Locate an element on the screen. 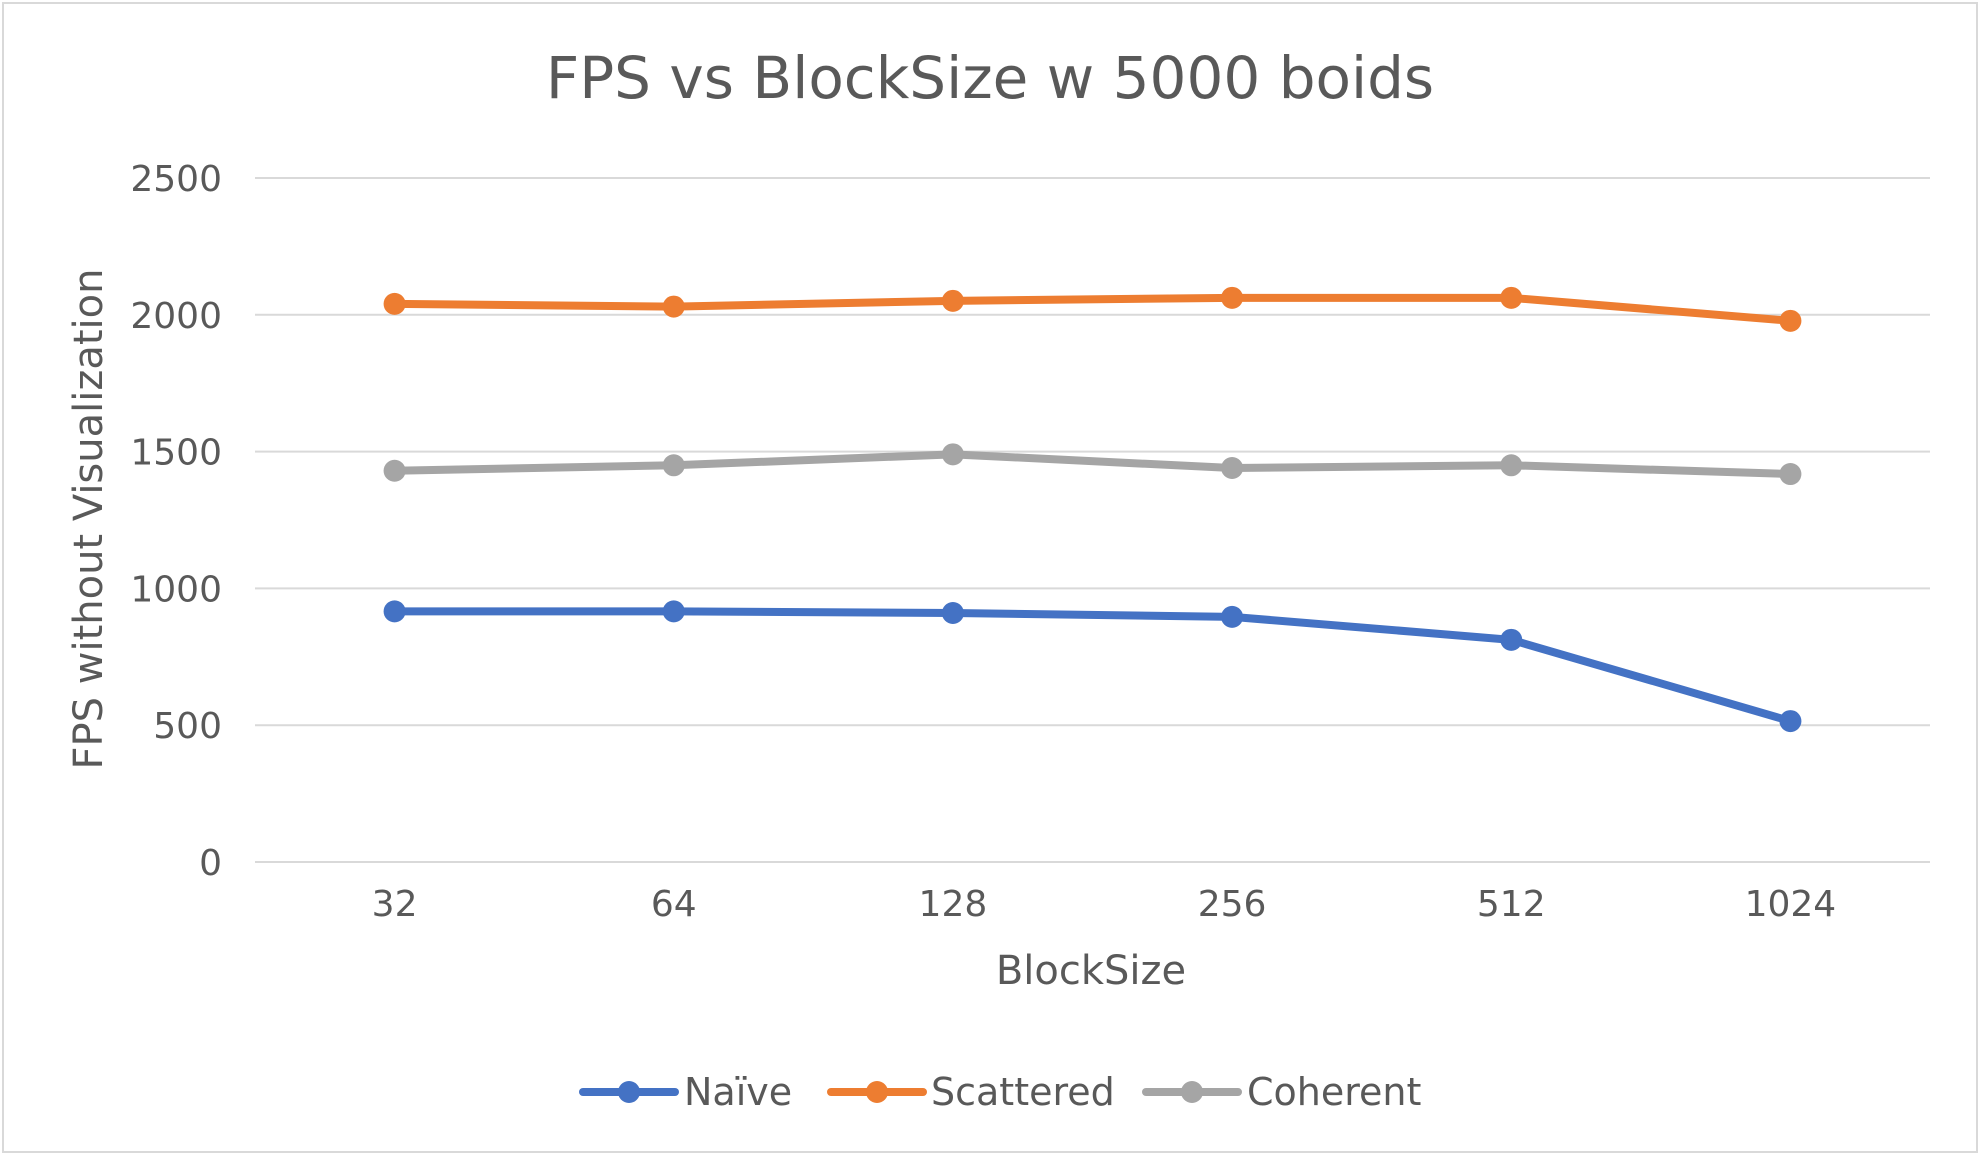 The width and height of the screenshot is (1982, 1157). y-tick-label: 500 is located at coordinates (187, 726).